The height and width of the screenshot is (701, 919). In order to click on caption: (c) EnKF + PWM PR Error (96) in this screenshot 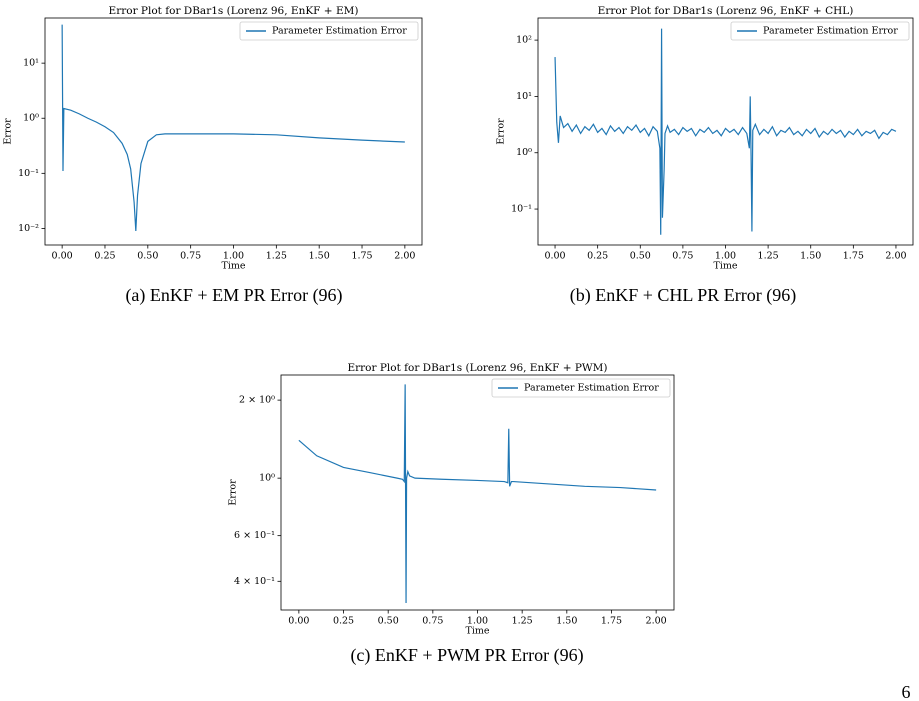, I will do `click(466, 655)`.